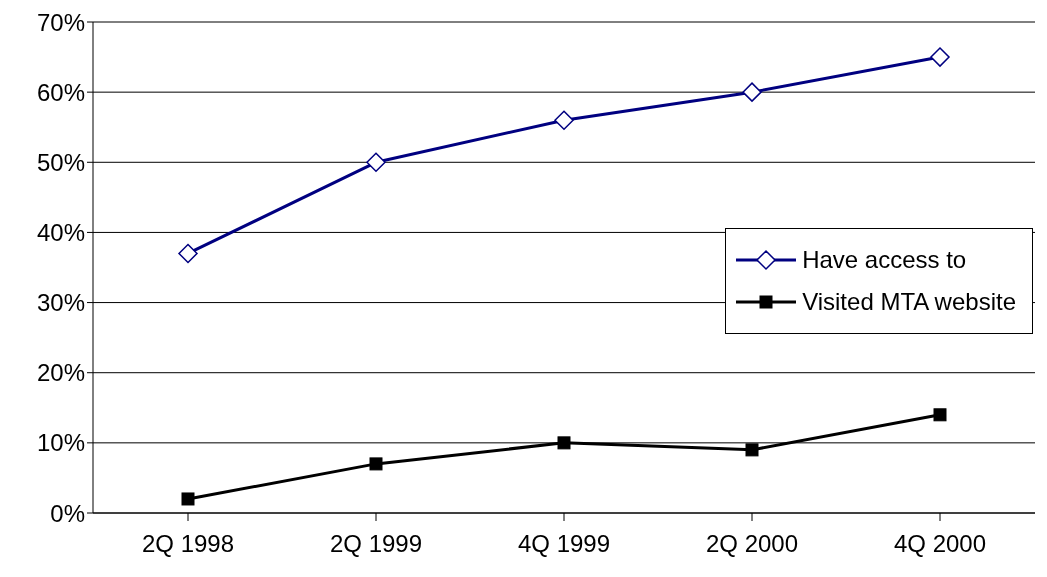  Describe the element at coordinates (60, 162) in the screenshot. I see `y-tick-label: 50%` at that location.